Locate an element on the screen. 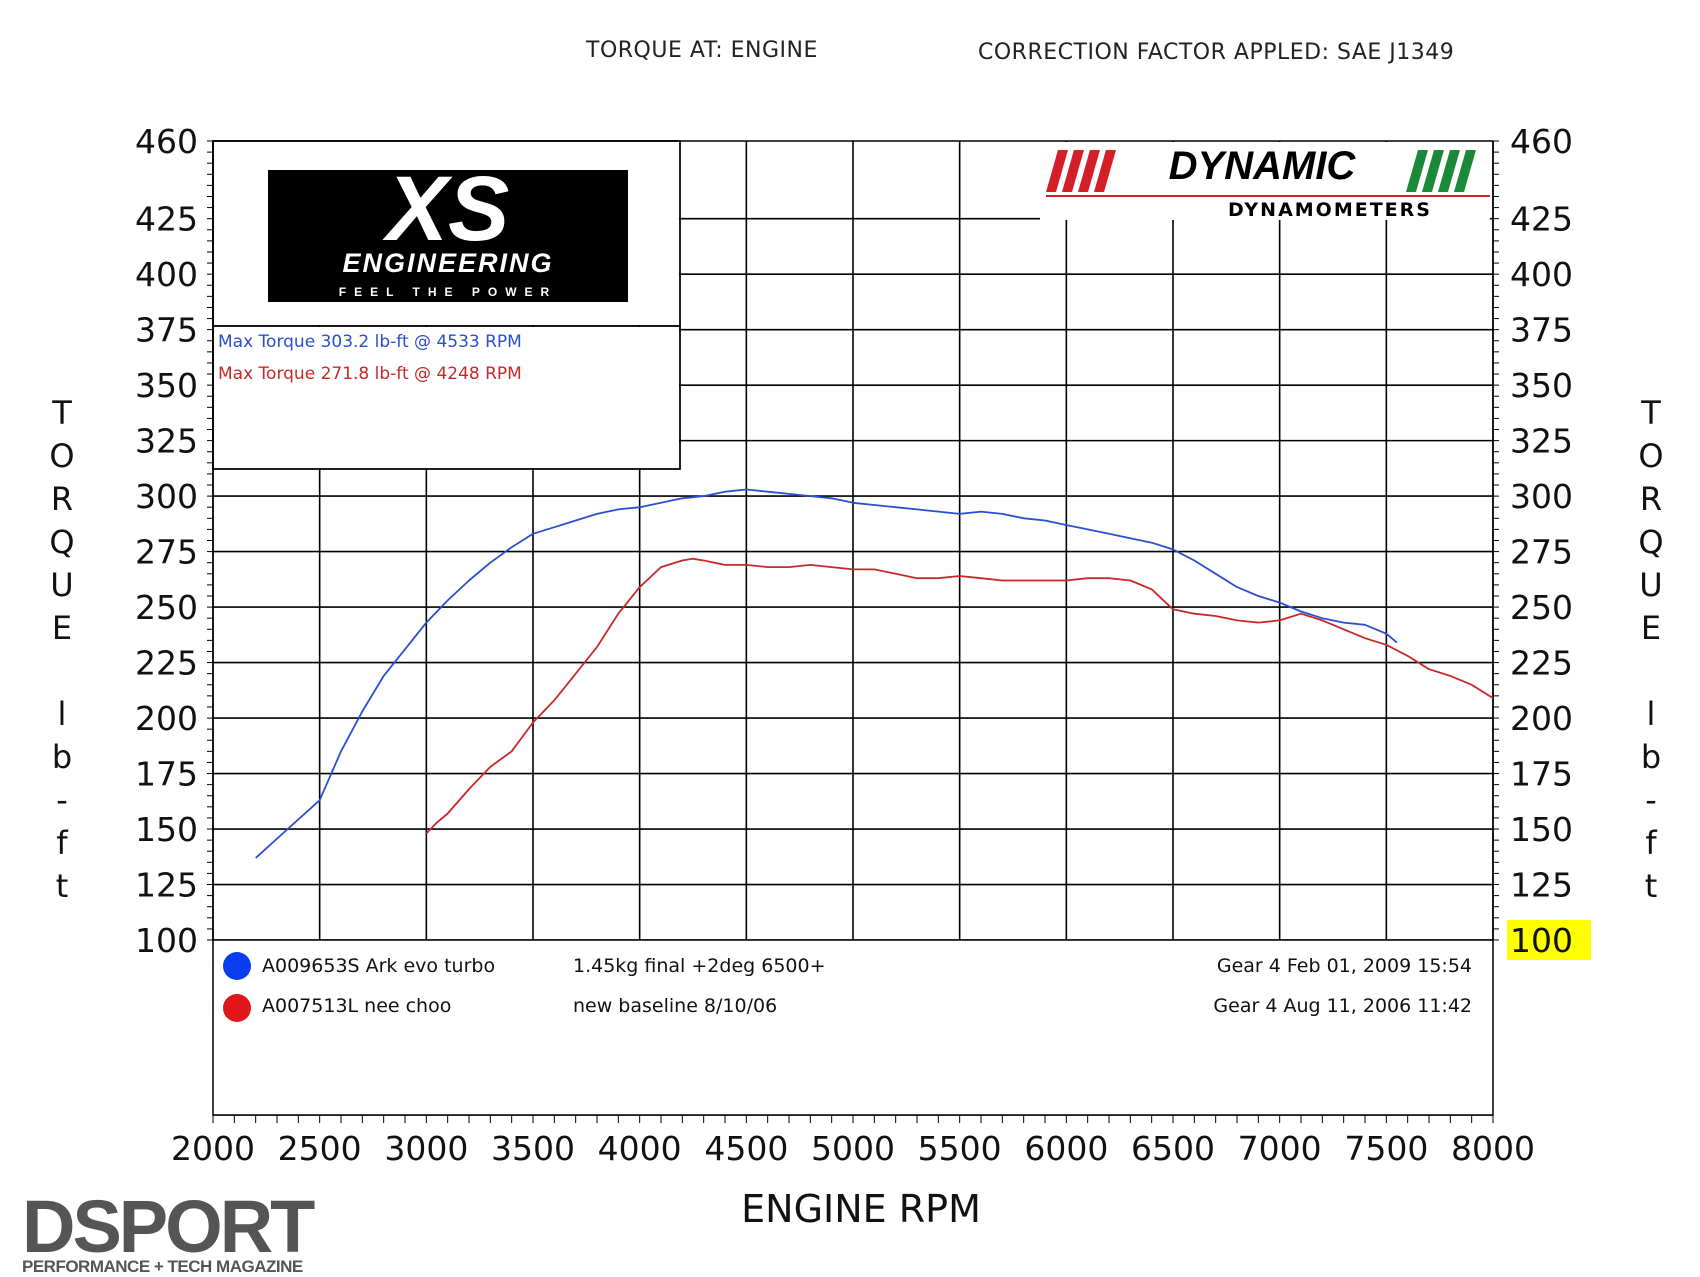 The width and height of the screenshot is (1700, 1277). max-torque-panel is located at coordinates (446, 397).